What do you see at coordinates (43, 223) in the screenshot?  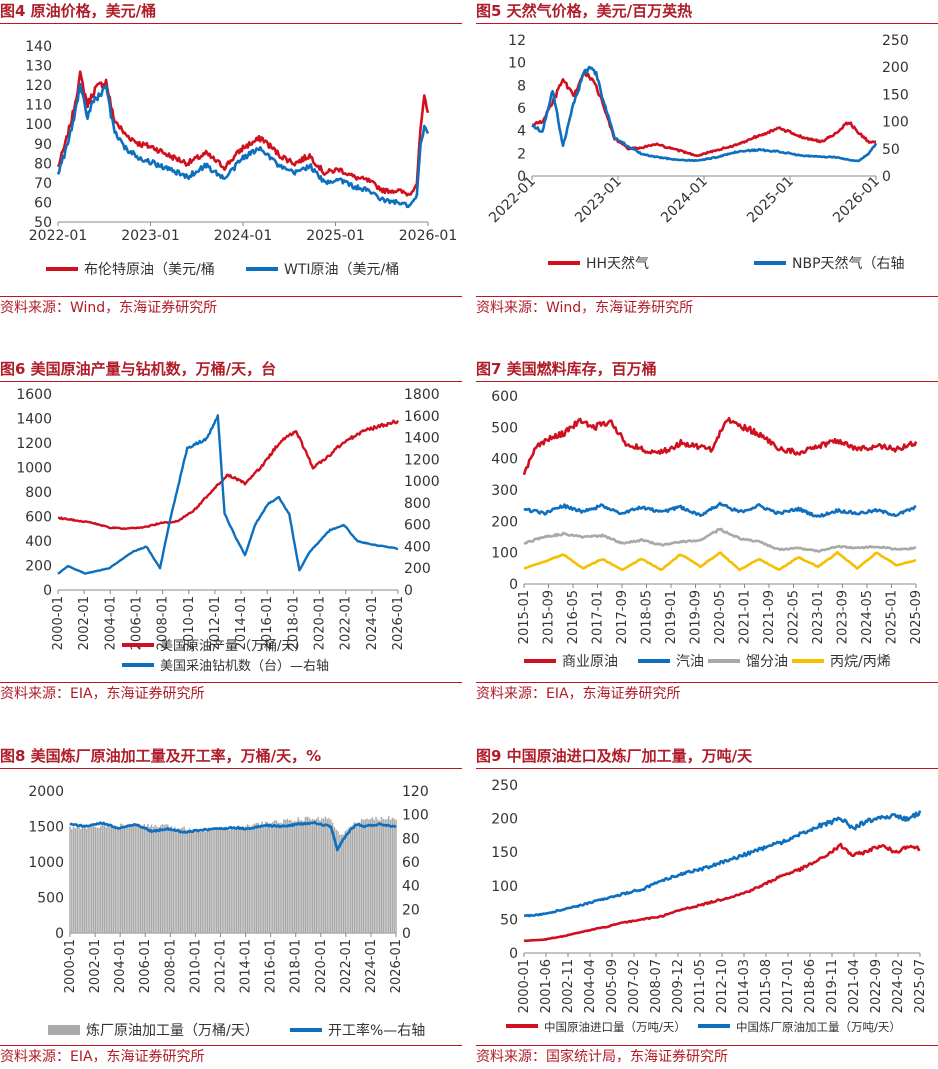 I see `y-tick-label: 50` at bounding box center [43, 223].